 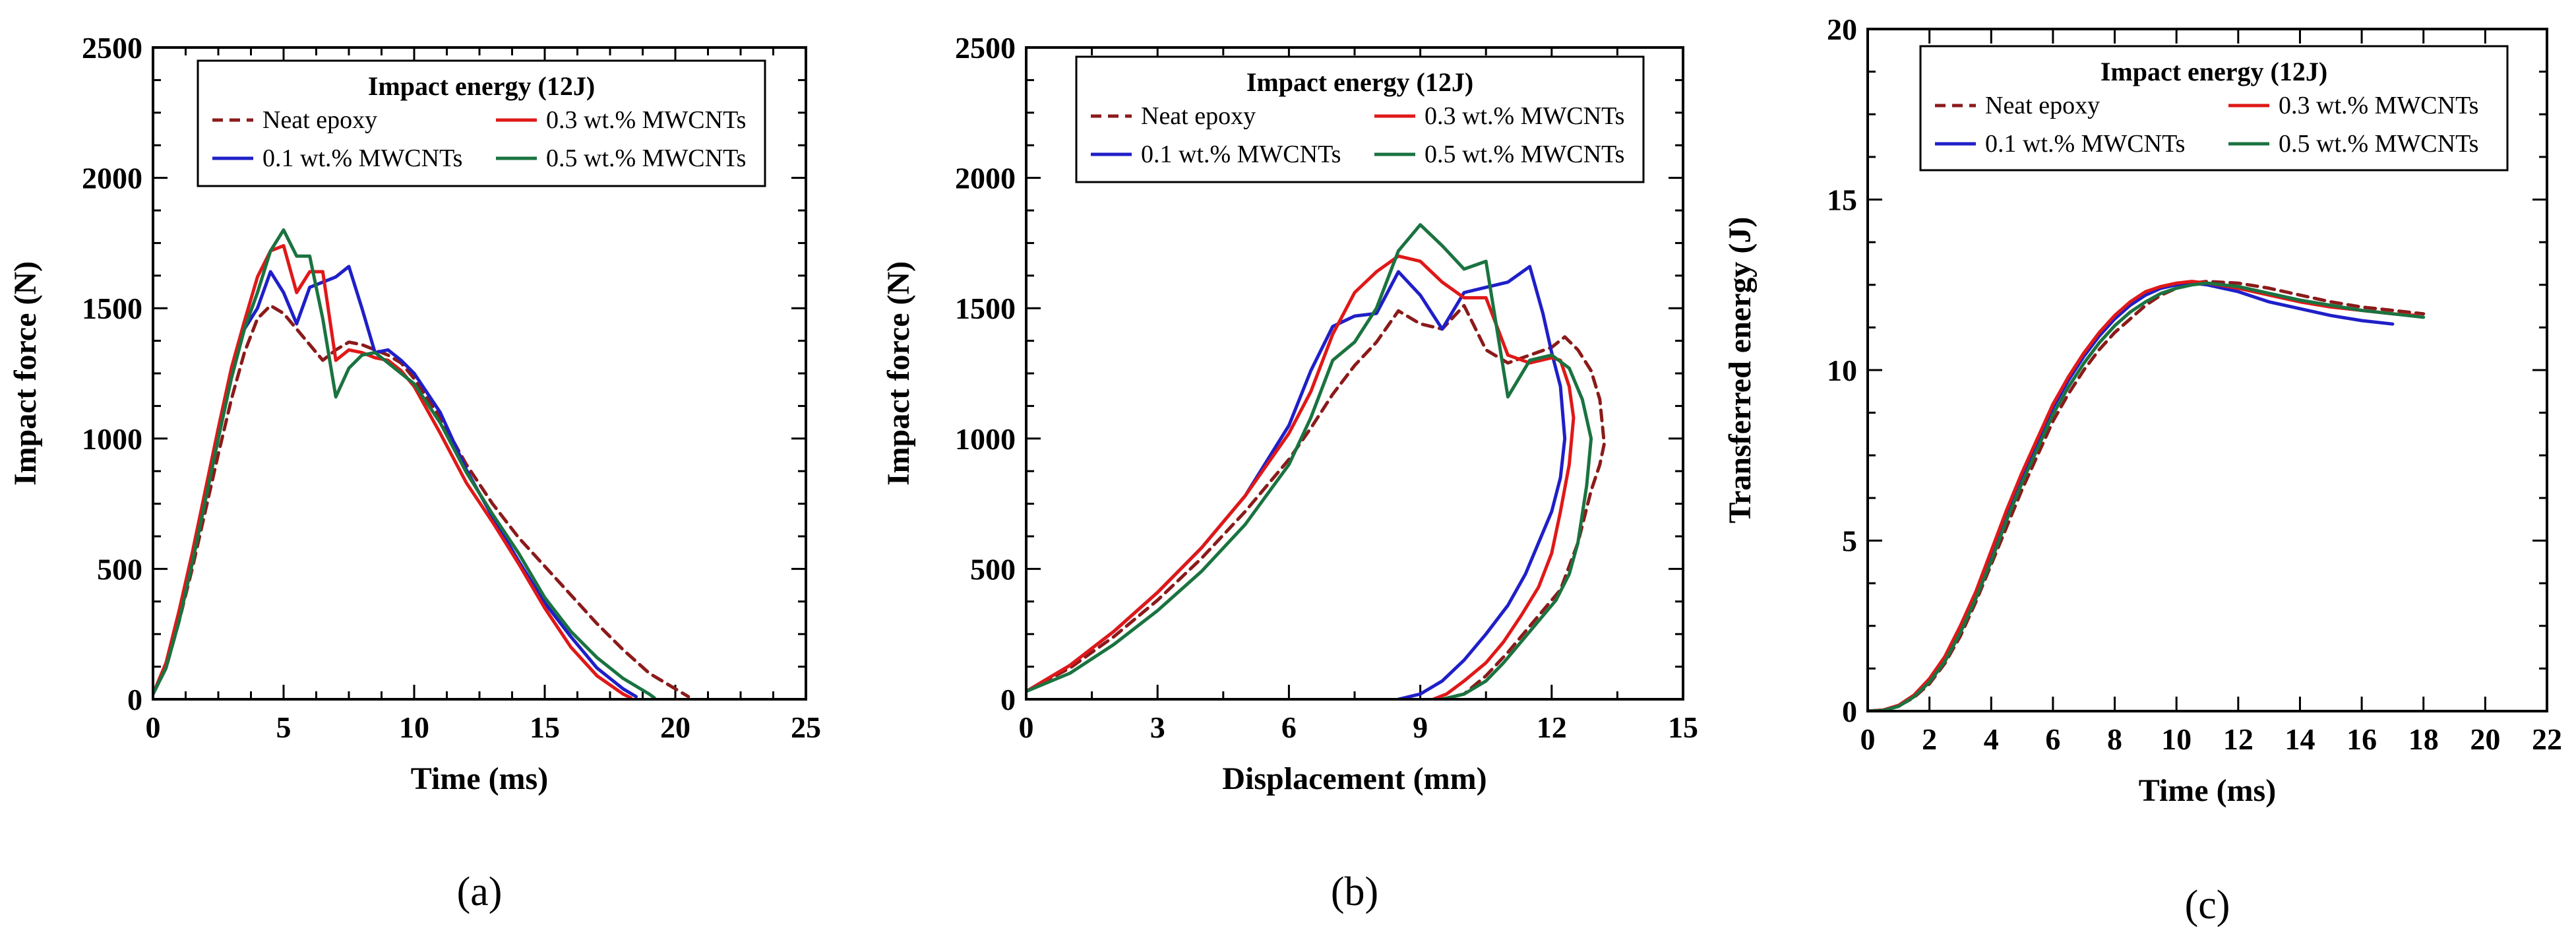 What do you see at coordinates (480, 891) in the screenshot?
I see `panel-label: (a)` at bounding box center [480, 891].